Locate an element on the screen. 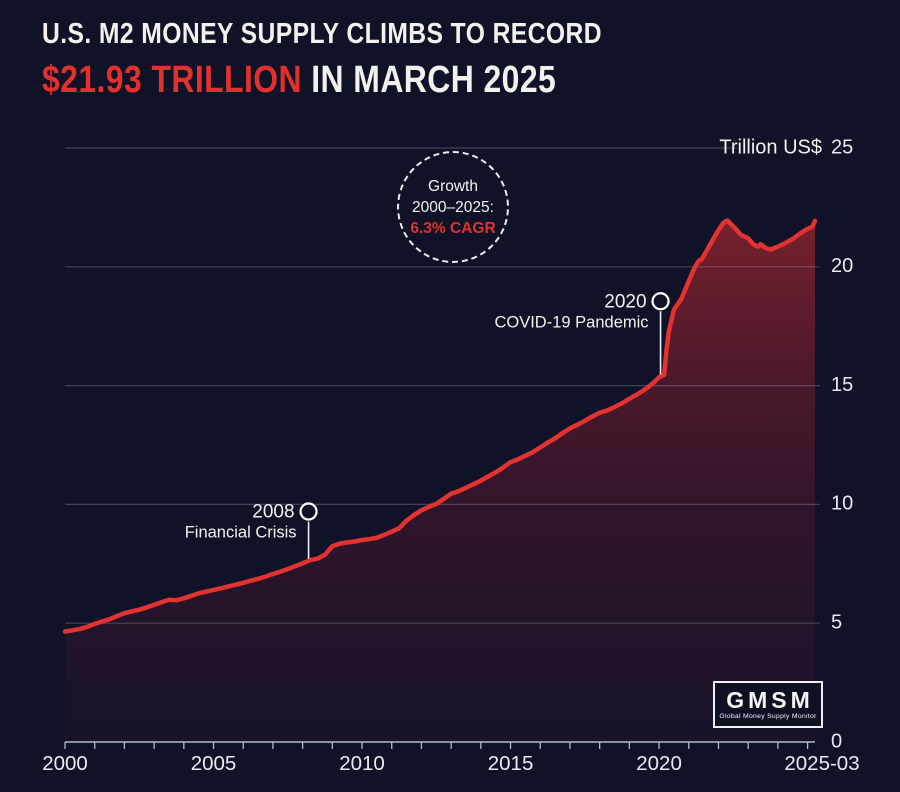 Image resolution: width=900 pixels, height=792 pixels. y-tick-label-5: 5 is located at coordinates (836, 622).